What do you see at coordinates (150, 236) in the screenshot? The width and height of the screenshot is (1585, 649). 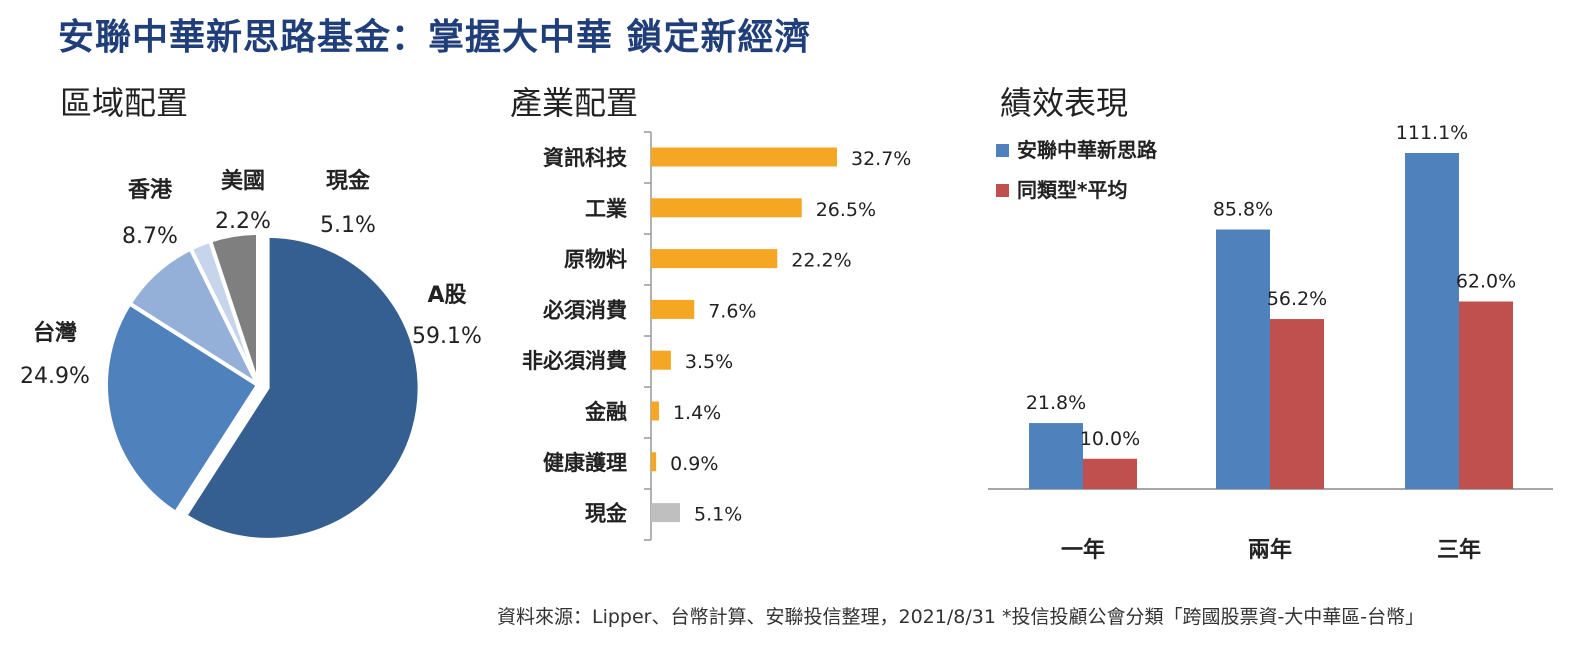 I see `pie-value-3: 8.7%` at bounding box center [150, 236].